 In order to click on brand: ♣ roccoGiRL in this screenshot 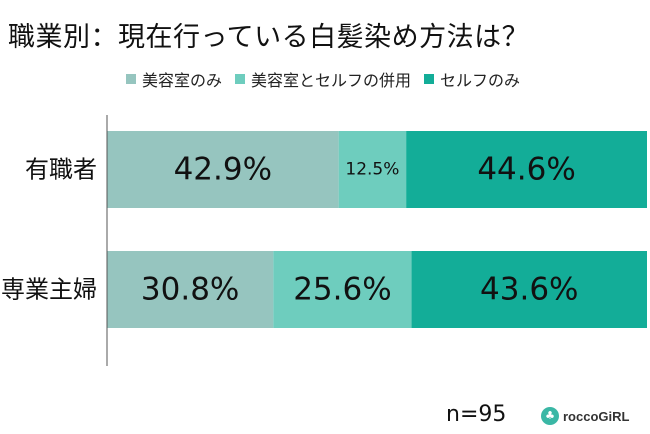, I will do `click(585, 416)`.